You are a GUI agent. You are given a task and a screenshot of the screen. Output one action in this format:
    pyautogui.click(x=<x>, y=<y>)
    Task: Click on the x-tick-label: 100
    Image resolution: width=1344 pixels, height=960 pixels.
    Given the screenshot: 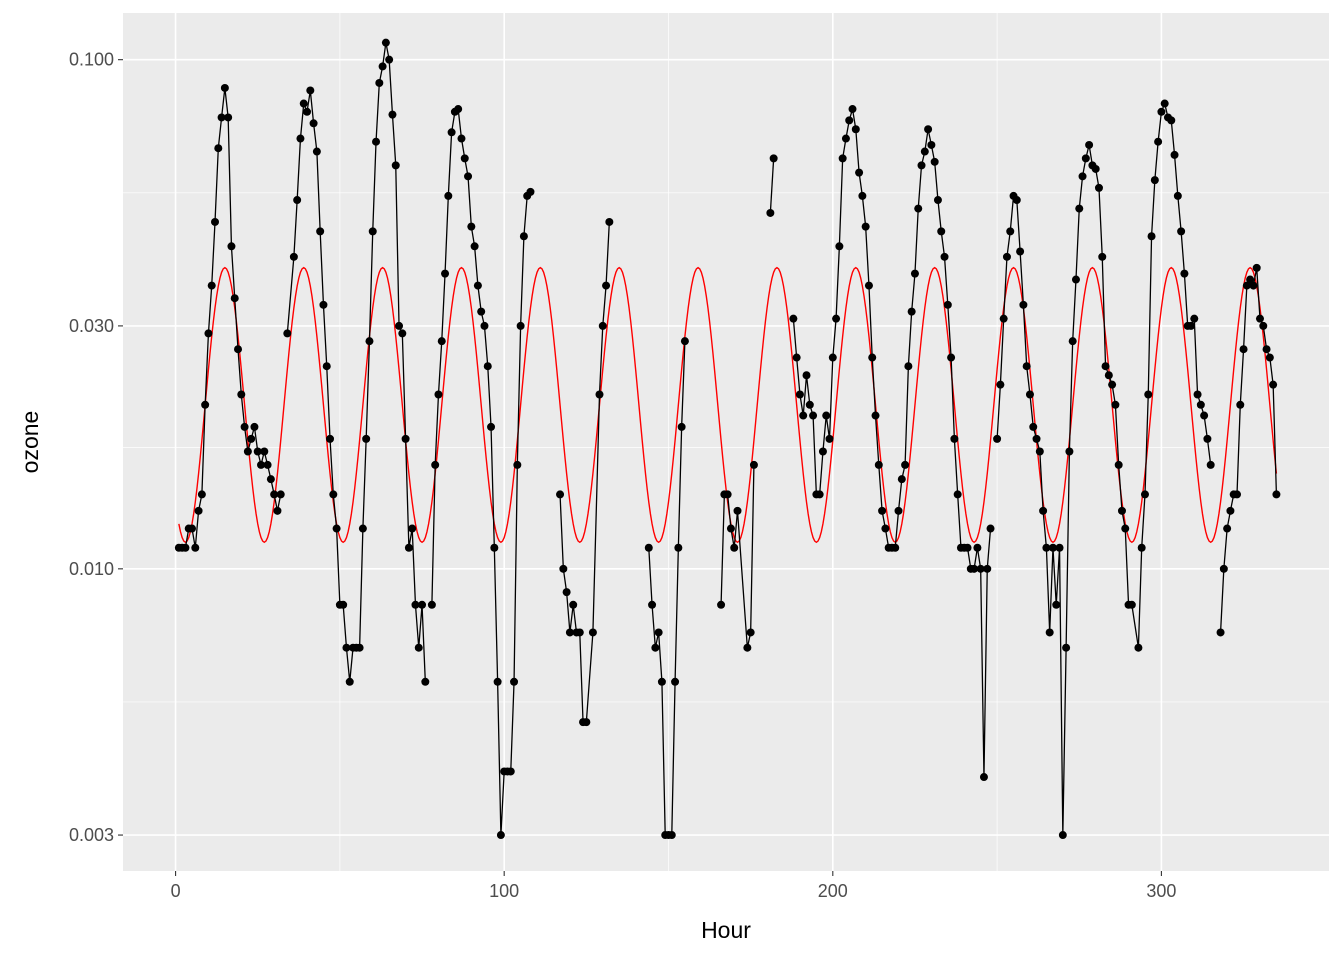 What is the action you would take?
    pyautogui.click(x=504, y=891)
    